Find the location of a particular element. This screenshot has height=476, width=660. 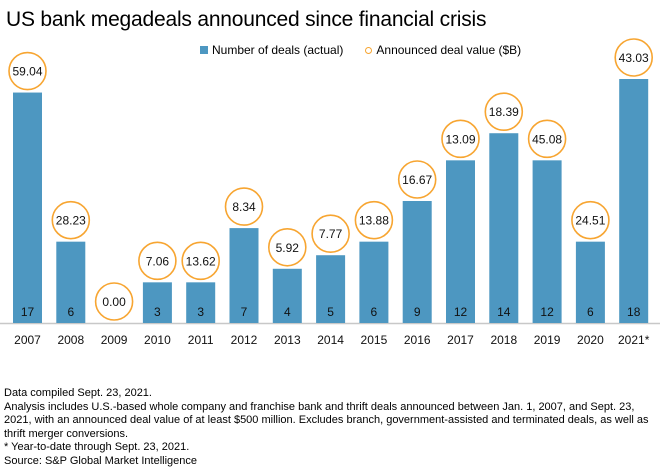

x-tick-label: 2020 is located at coordinates (590, 340).